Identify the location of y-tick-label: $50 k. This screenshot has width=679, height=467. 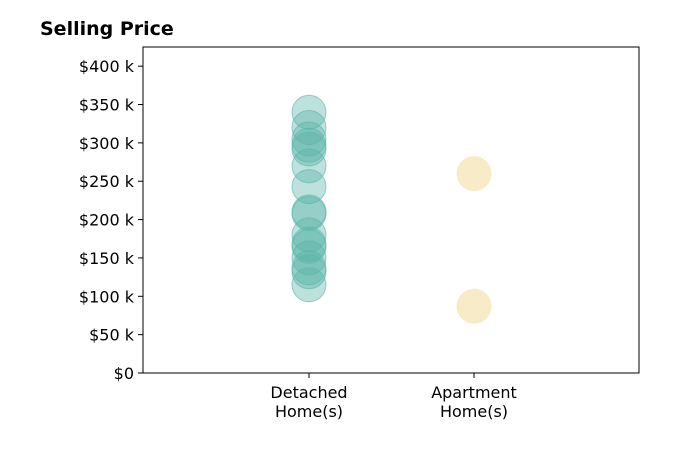
(112, 335).